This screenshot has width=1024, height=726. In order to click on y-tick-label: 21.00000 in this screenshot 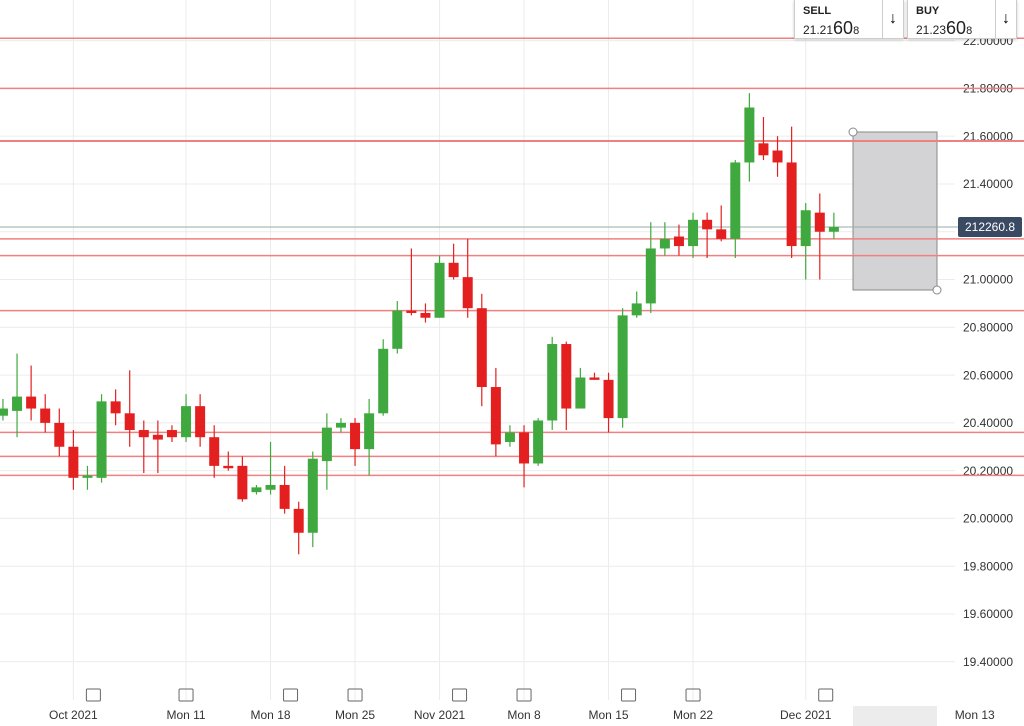, I will do `click(988, 280)`.